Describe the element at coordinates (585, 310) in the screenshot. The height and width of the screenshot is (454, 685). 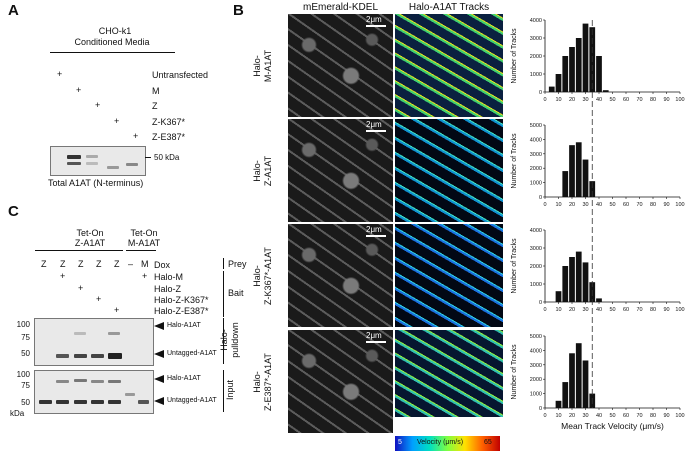
I see `x-tick-label-3: 30` at that location.